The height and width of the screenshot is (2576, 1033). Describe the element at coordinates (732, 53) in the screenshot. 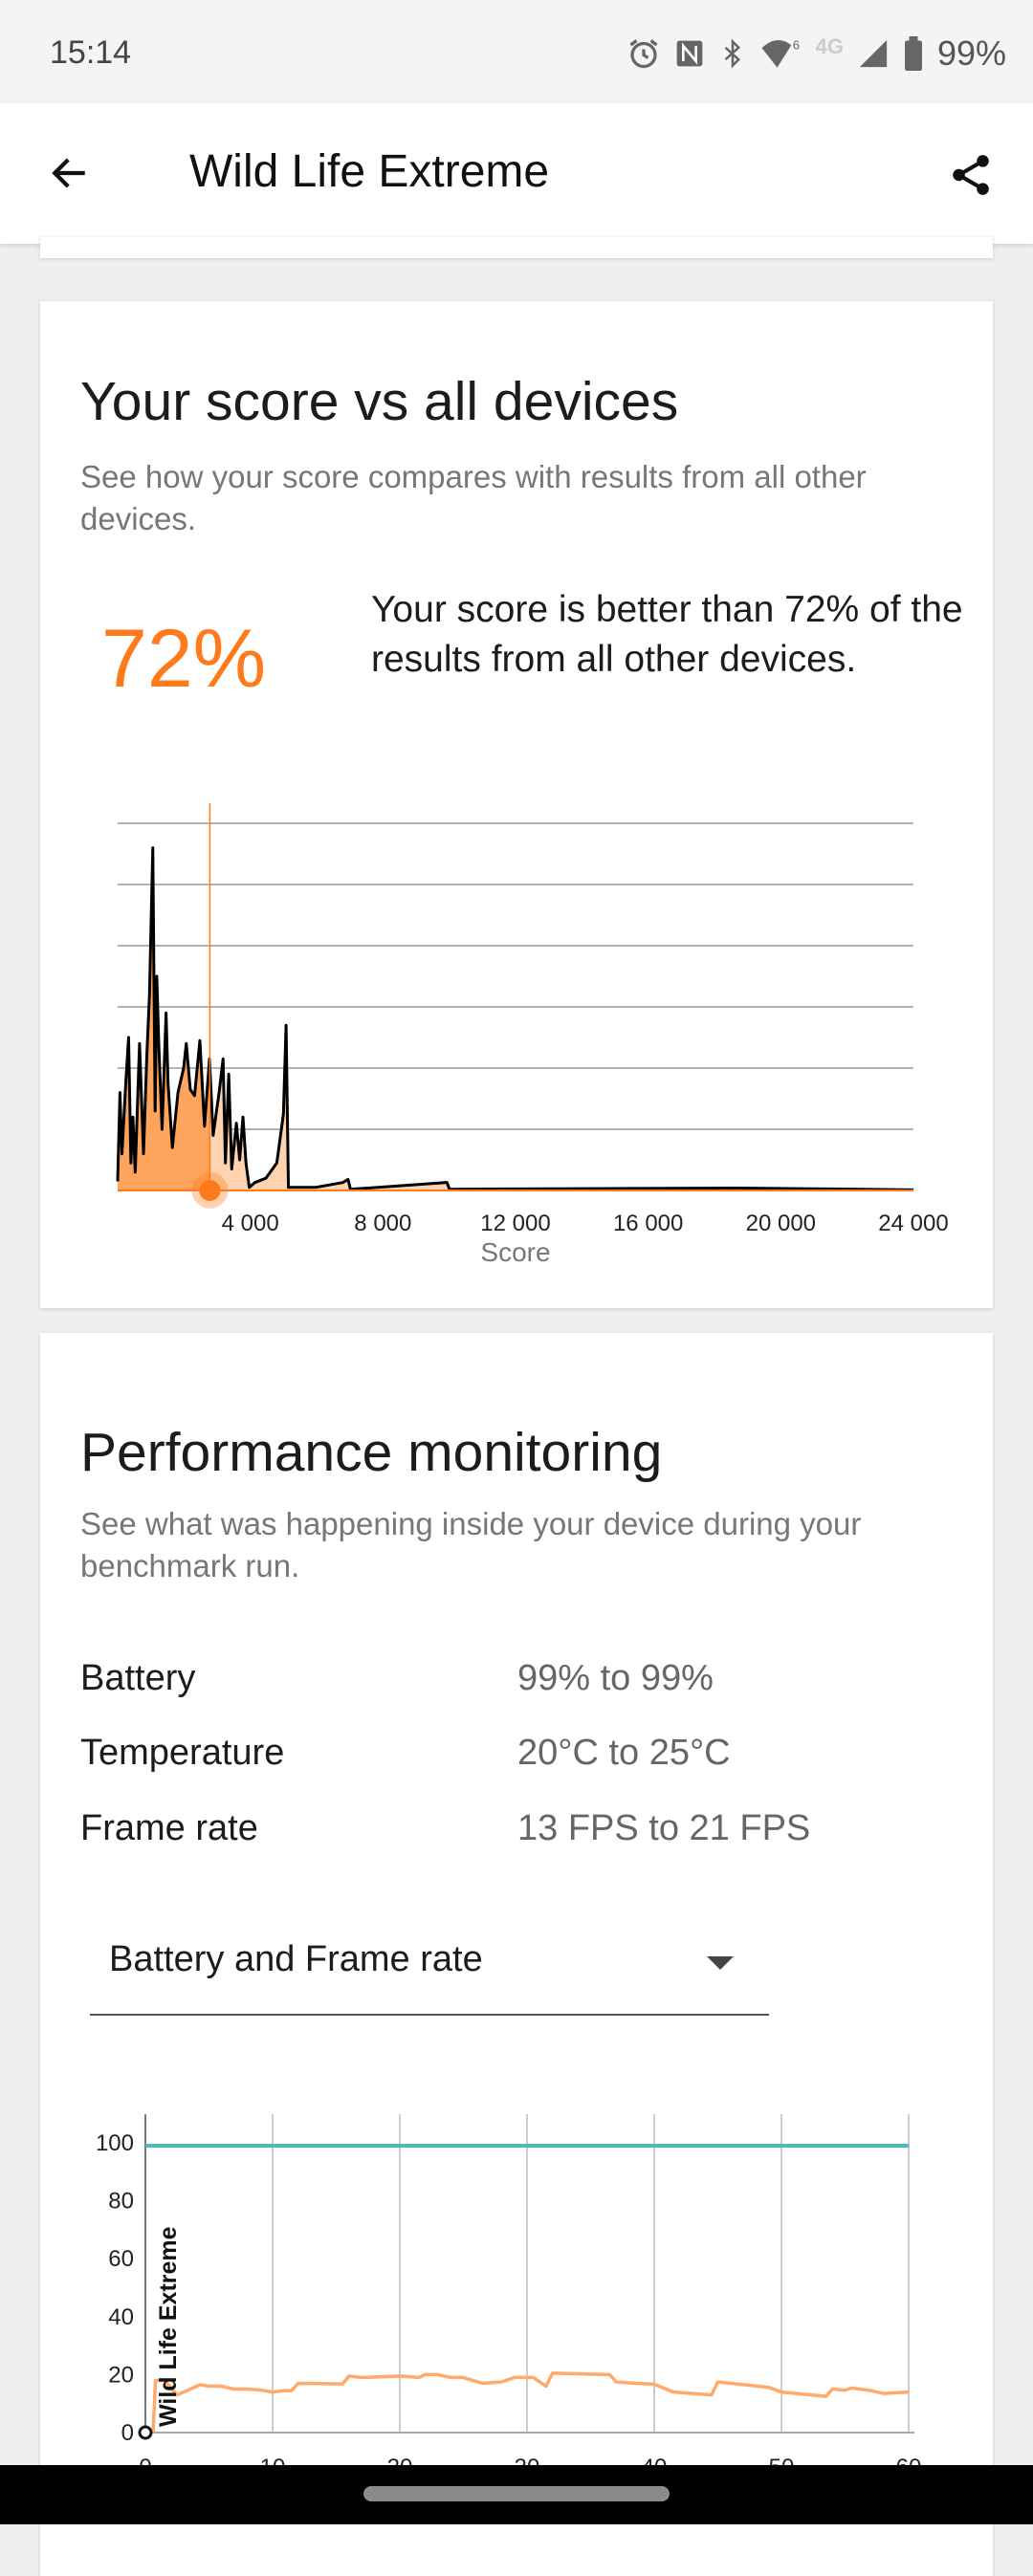

I see `bluetooth-icon` at that location.